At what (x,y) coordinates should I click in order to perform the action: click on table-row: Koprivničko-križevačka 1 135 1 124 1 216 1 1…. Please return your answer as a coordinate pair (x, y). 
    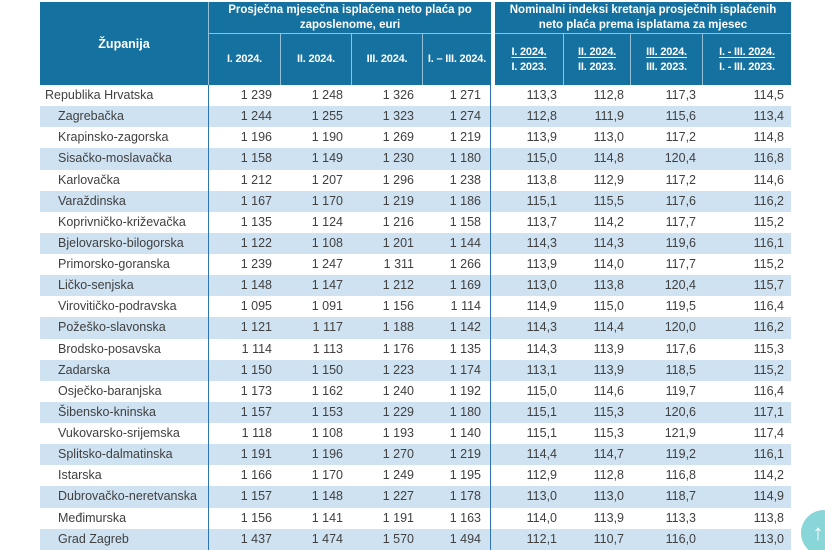
    Looking at the image, I should click on (415, 222).